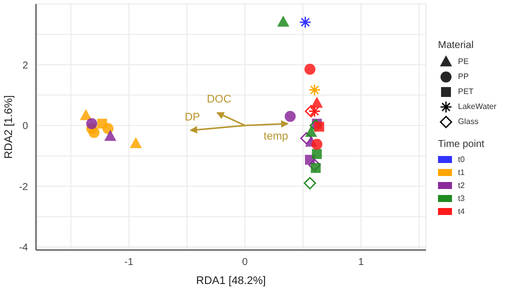 Image resolution: width=520 pixels, height=288 pixels. Describe the element at coordinates (25, 66) in the screenshot. I see `y-tick-label: 2` at that location.